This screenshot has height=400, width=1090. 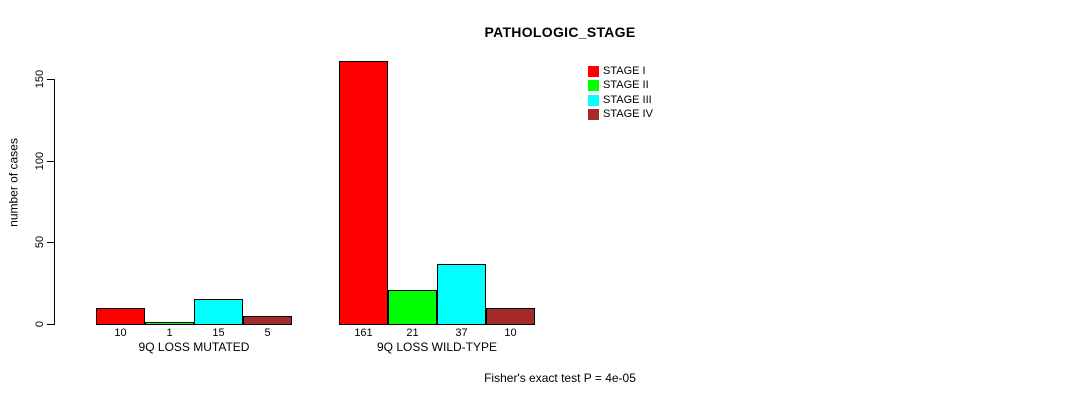 What do you see at coordinates (13, 182) in the screenshot?
I see `y-axis-label: number of cases` at bounding box center [13, 182].